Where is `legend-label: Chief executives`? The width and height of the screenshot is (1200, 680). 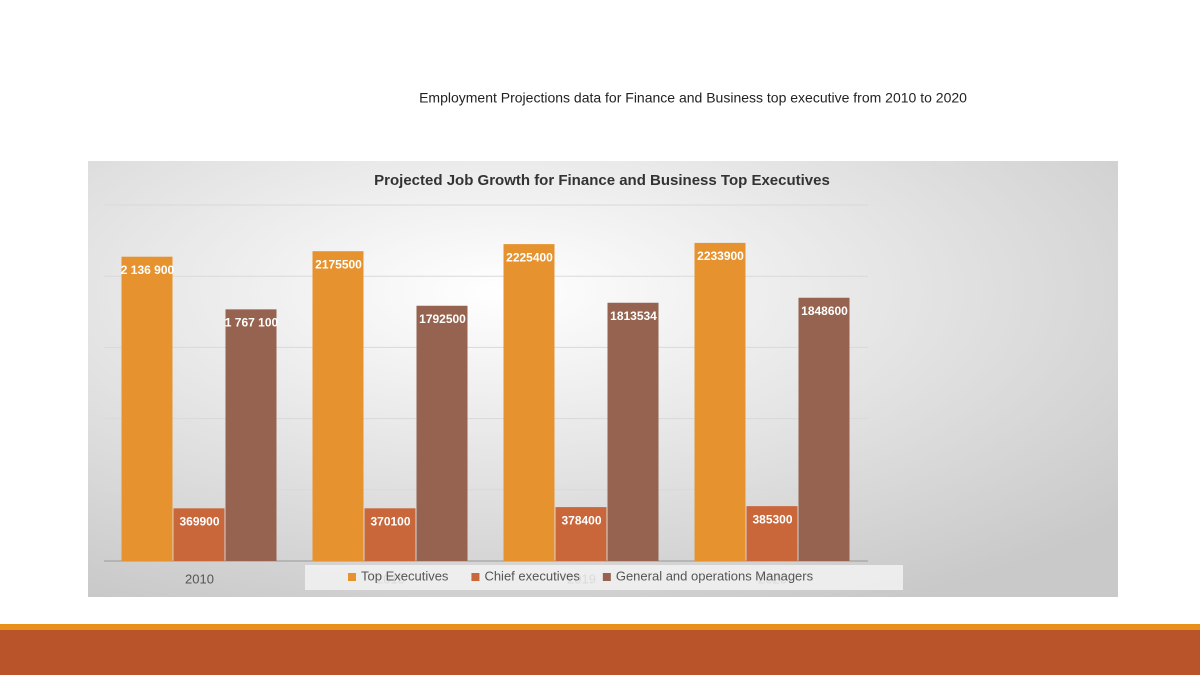
legend-label: Chief executives is located at coordinates (532, 575).